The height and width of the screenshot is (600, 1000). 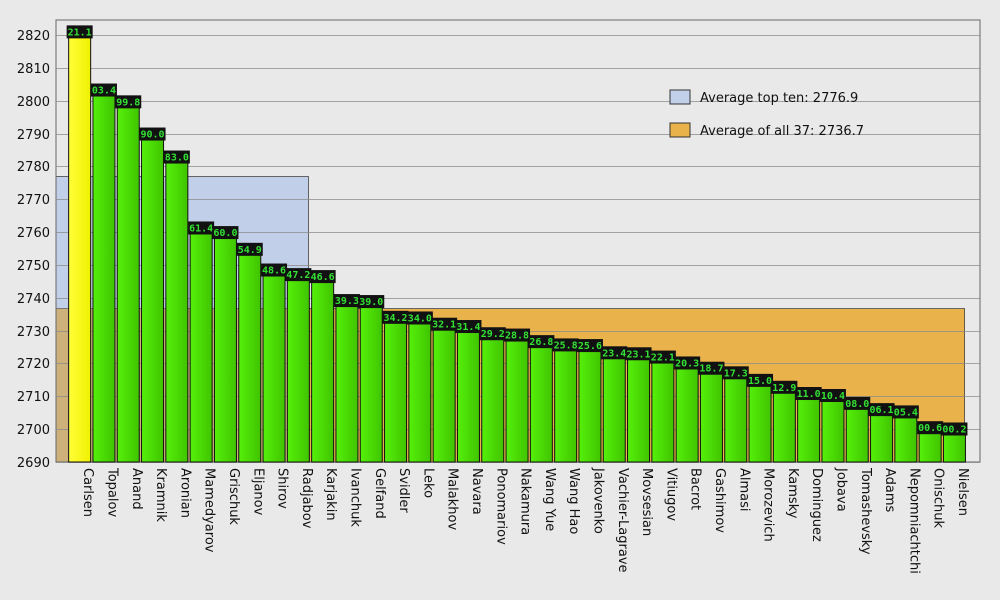 I want to click on y-tick-label: 2810, so click(x=33, y=69).